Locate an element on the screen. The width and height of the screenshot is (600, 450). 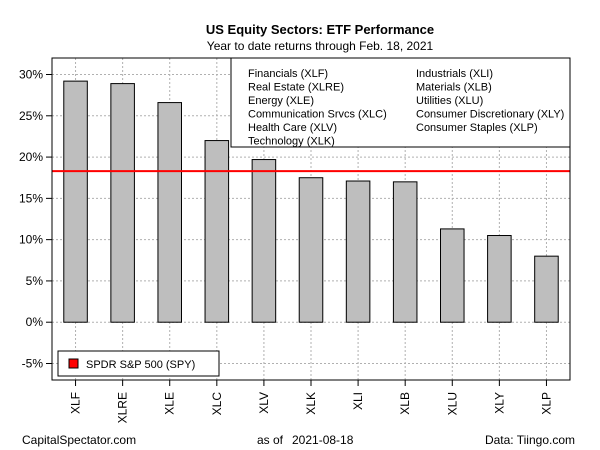
sector-legend-entry: Utilities (XLU) is located at coordinates (449, 101).